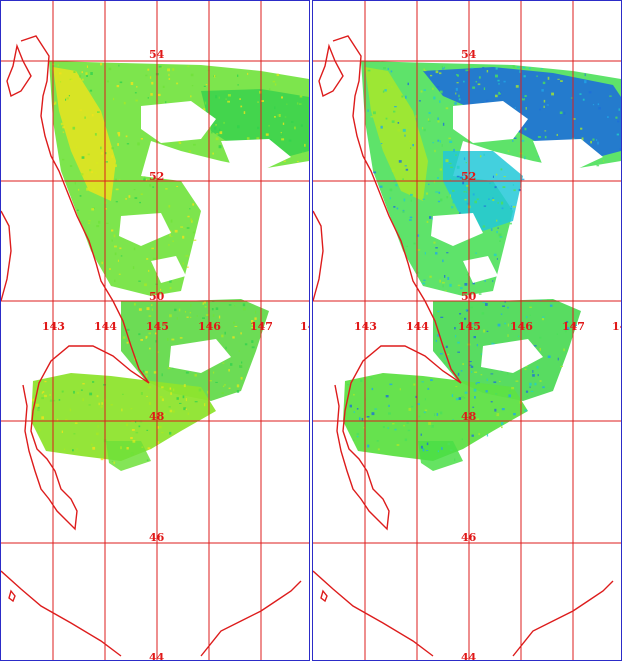 This screenshot has height=662, width=622. I want to click on right-lat-label-52: 52, so click(468, 176).